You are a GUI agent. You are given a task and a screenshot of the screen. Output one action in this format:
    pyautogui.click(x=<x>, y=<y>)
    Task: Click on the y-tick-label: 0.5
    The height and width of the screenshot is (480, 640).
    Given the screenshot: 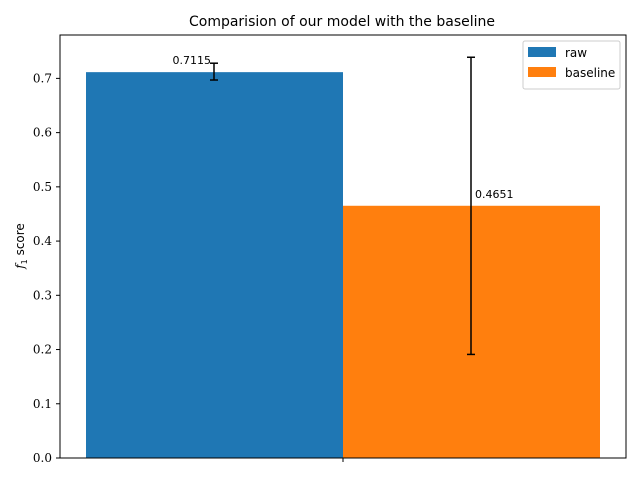 What is the action you would take?
    pyautogui.click(x=42, y=187)
    